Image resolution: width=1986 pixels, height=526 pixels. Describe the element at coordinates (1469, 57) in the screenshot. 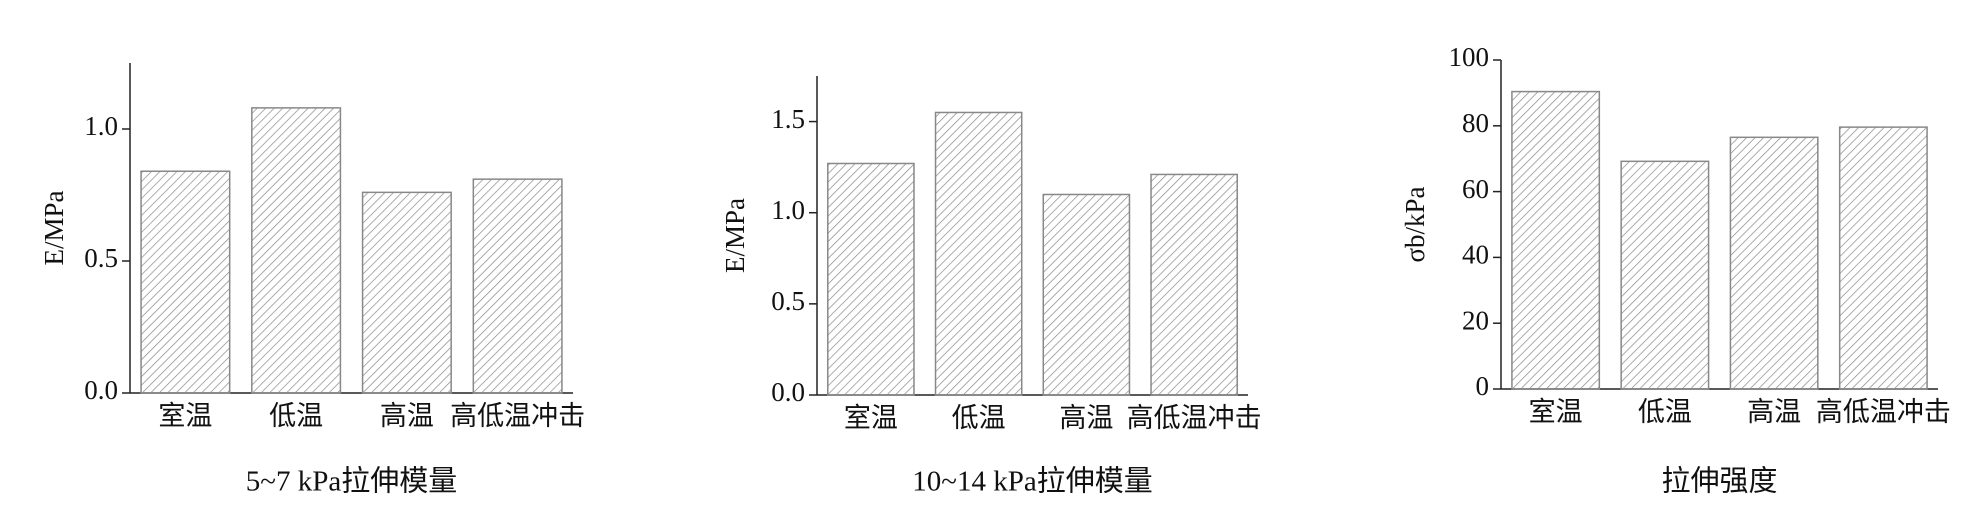

I see `y-tick-label: 100` at that location.